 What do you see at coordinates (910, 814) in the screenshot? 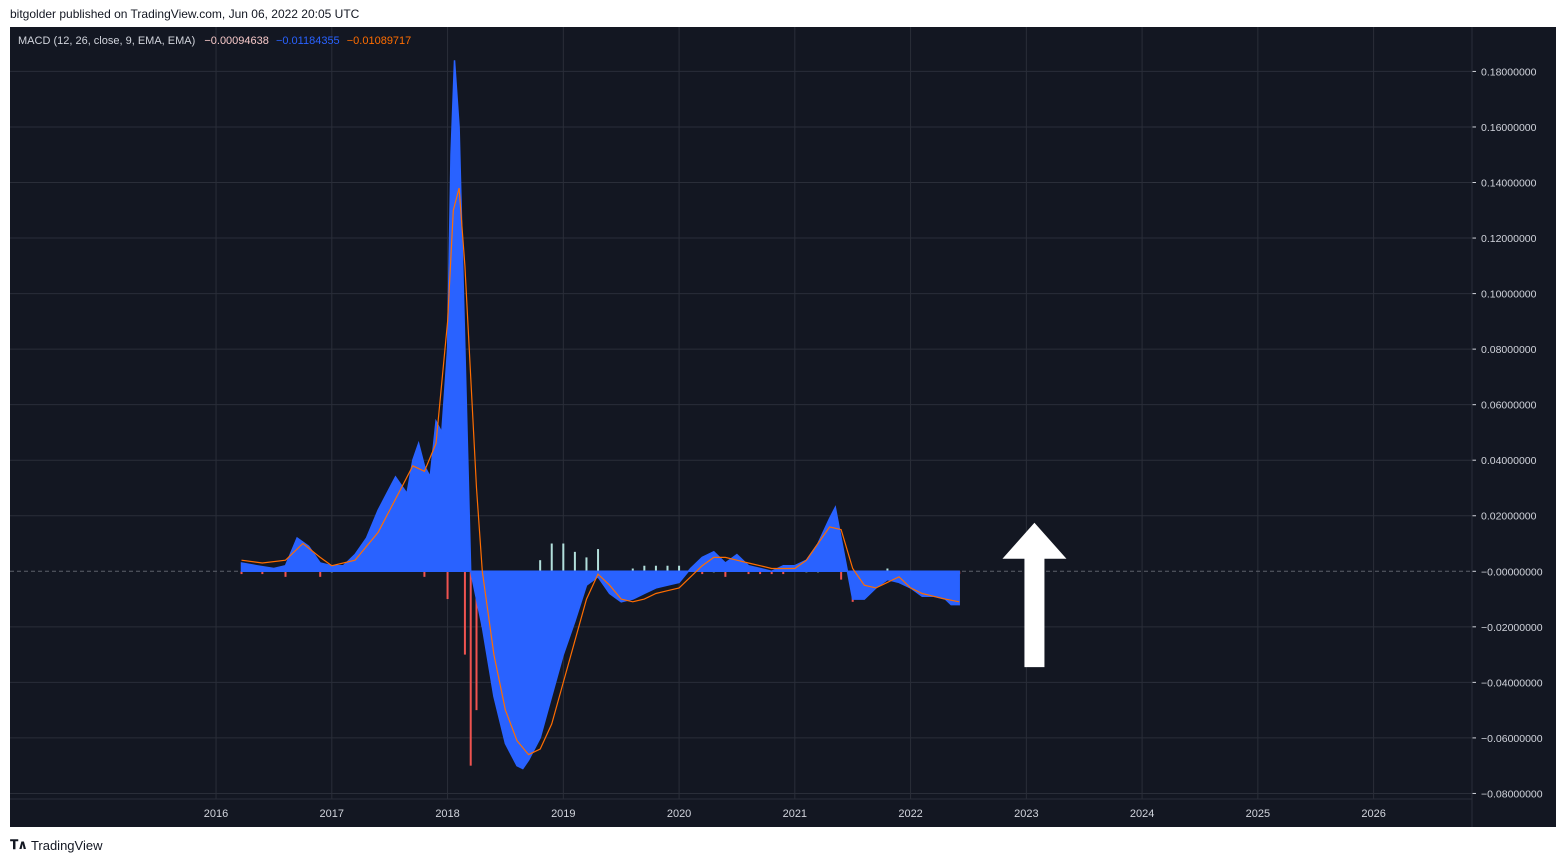
I see `x-tick-label: 2022` at bounding box center [910, 814].